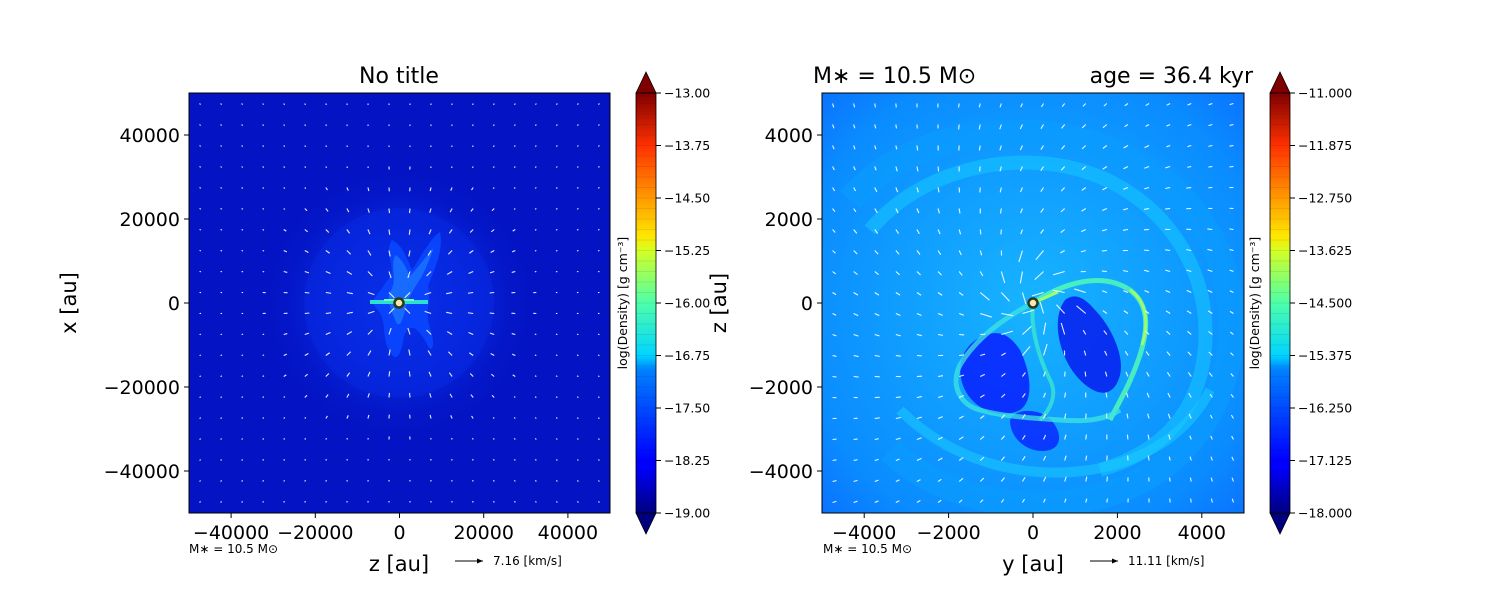  I want to click on y-axis-ticks-right: −4000 −2000 0 2000 4000, so click(785, 304).